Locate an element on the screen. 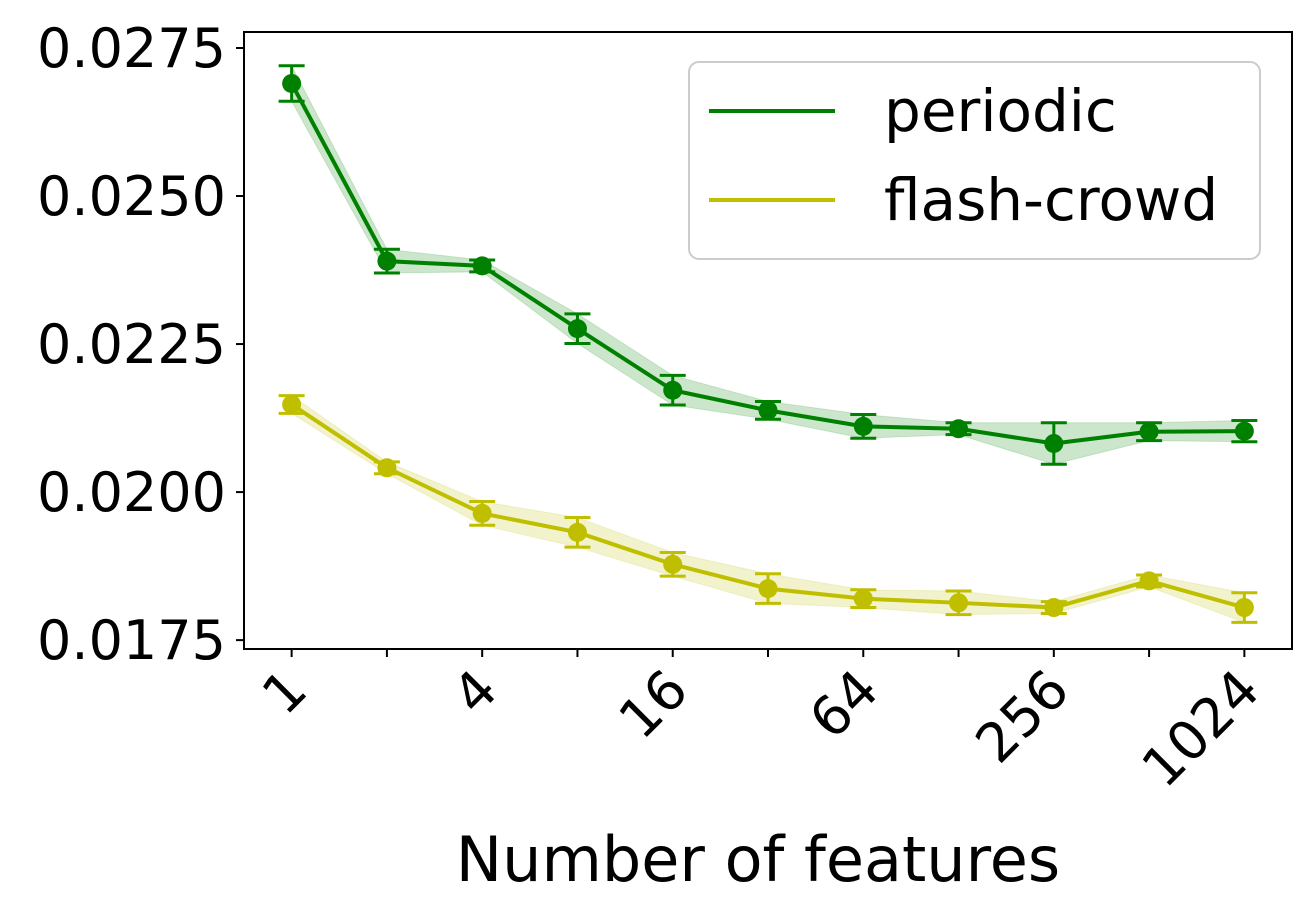 The width and height of the screenshot is (1314, 902). legend: periodic flash-crowd is located at coordinates (974, 160).